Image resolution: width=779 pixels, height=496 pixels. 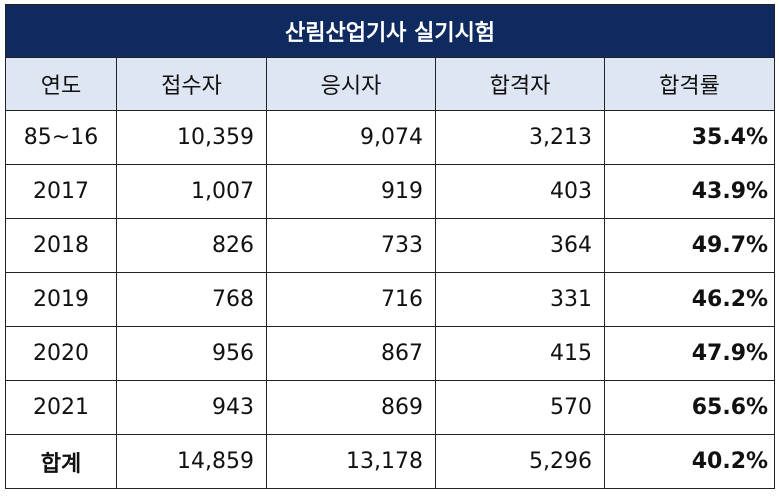 I want to click on cell-year: 85~16, so click(x=61, y=137).